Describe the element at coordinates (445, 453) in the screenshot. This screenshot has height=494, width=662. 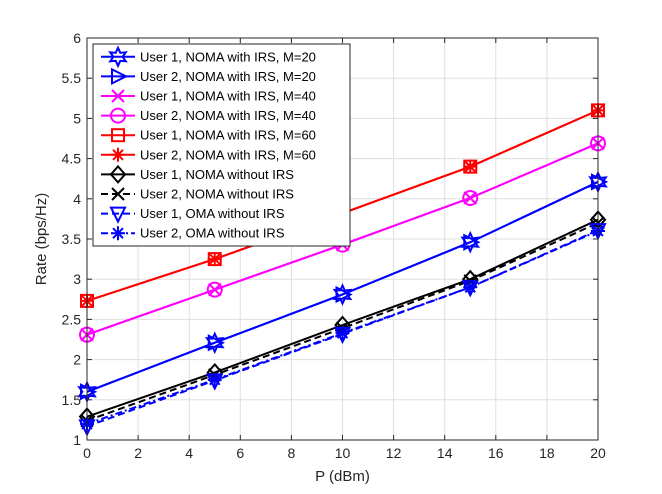
I see `x-tick-label: 14` at that location.